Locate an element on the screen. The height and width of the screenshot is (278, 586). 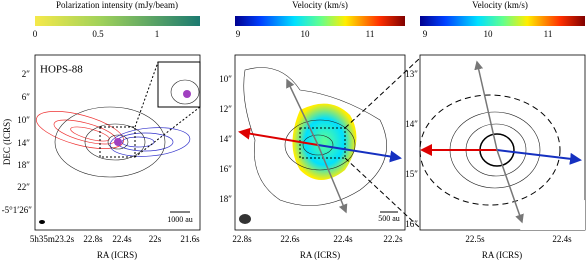
y-tick-label: 2″ is located at coordinates (26, 74).